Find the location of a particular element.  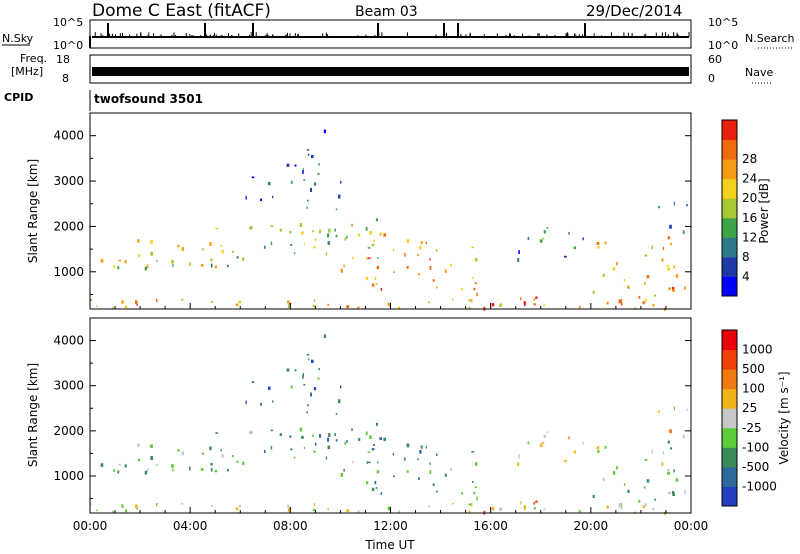

nsky-panel: N.Sky 10^5 10^0 10^5 10^0 N.Search is located at coordinates (398, 34).